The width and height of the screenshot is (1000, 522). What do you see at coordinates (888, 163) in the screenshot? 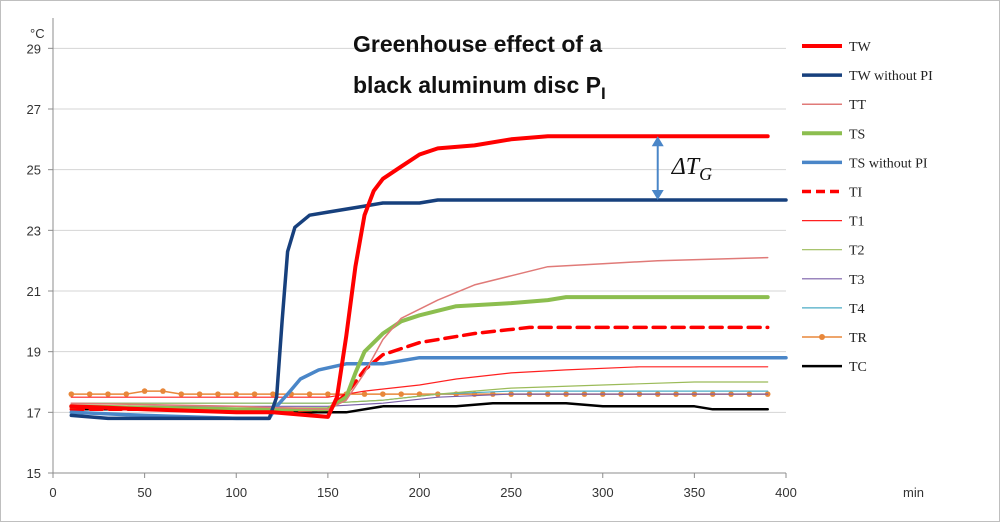
I see `legend-label-ts-without-pi: TS without PI` at bounding box center [888, 163].